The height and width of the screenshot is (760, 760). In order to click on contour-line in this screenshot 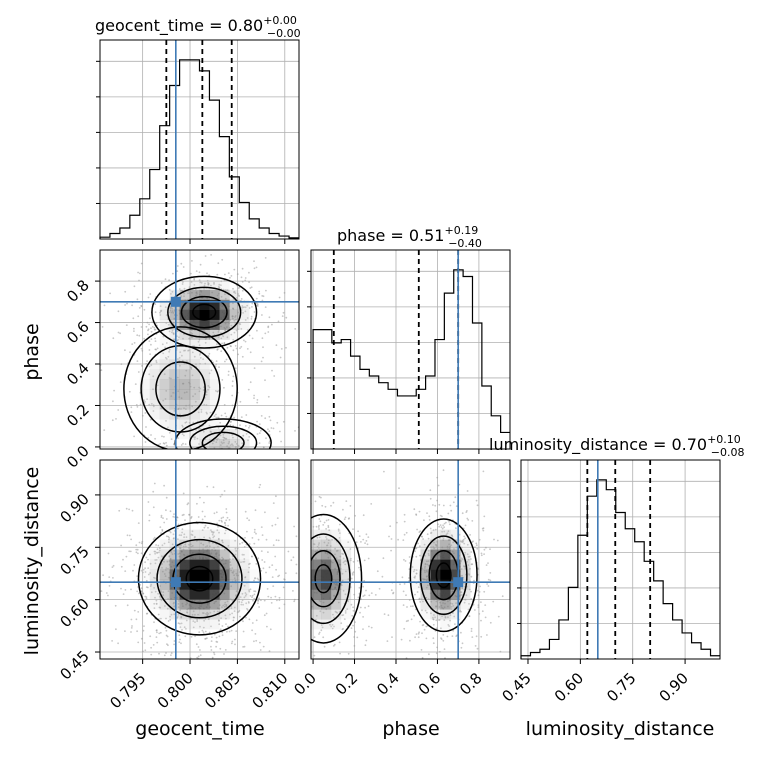, I will do `click(204, 312)`.